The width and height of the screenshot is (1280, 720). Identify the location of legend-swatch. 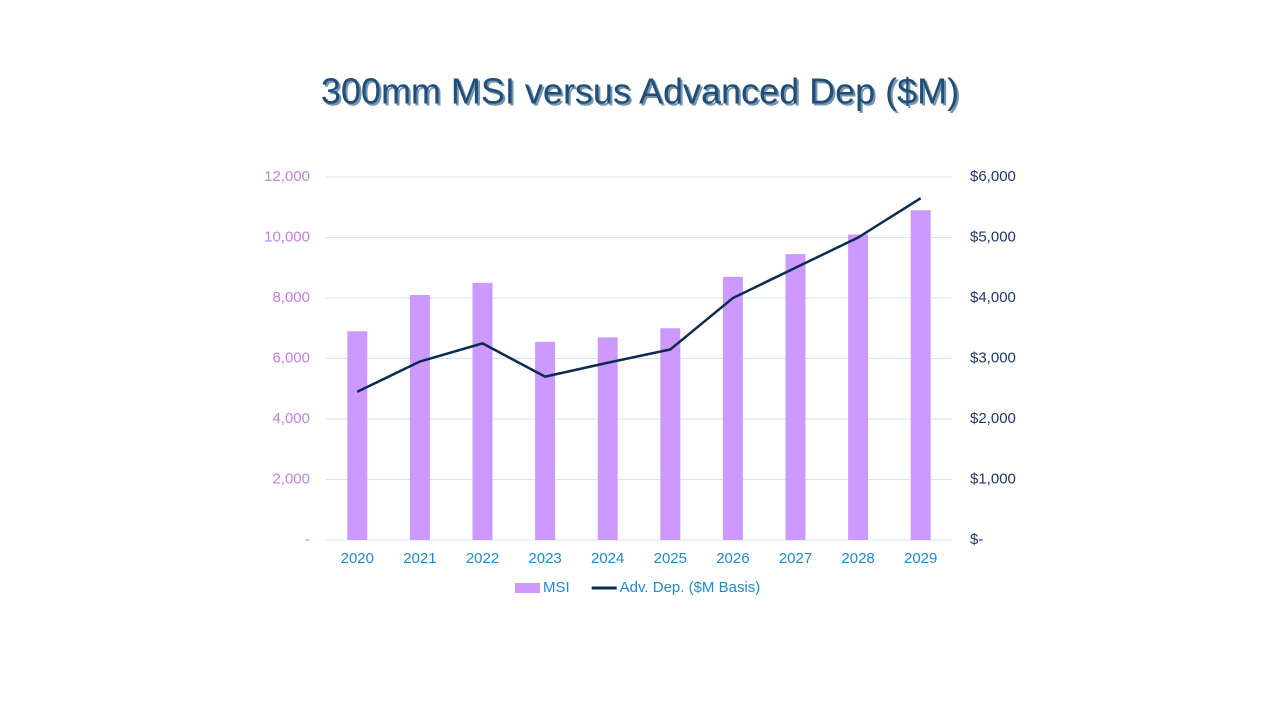
(527, 588).